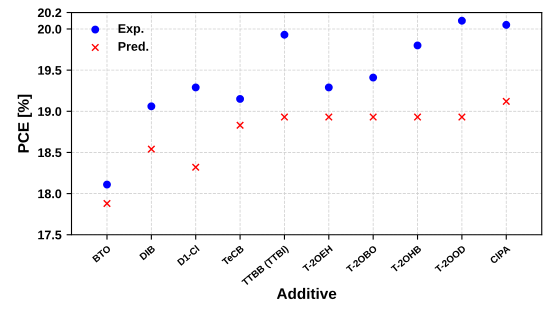 Image resolution: width=550 pixels, height=313 pixels. I want to click on x-tick-label: ClPA, so click(500, 254).